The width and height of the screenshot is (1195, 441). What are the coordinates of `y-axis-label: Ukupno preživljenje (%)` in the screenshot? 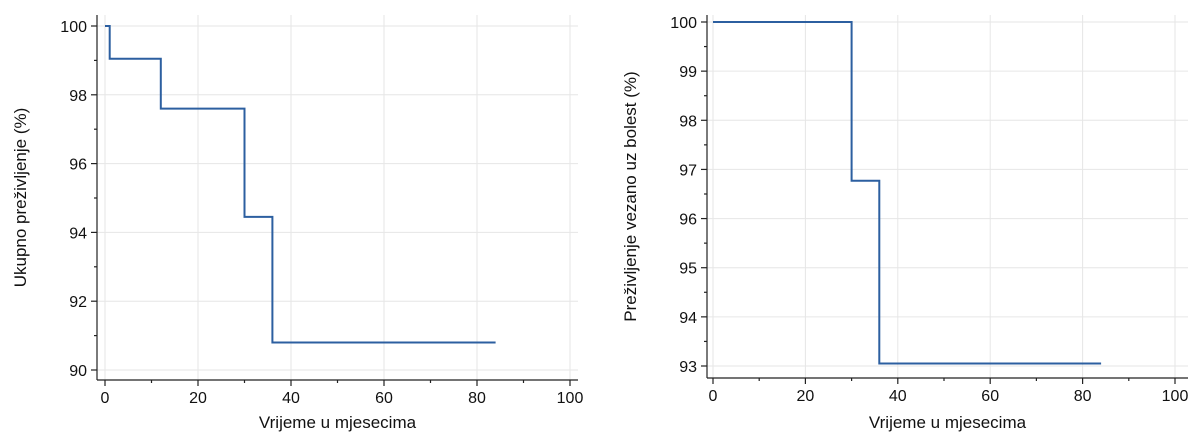 It's located at (20, 198).